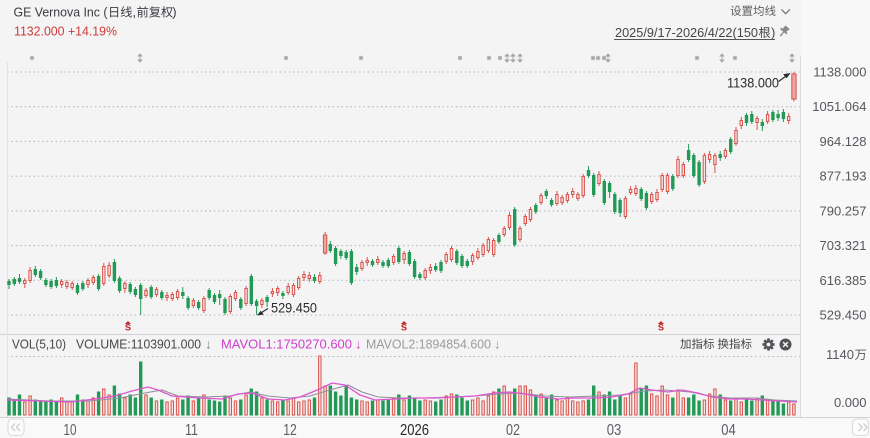 The height and width of the screenshot is (438, 870). I want to click on svg-text: 02, so click(513, 430).